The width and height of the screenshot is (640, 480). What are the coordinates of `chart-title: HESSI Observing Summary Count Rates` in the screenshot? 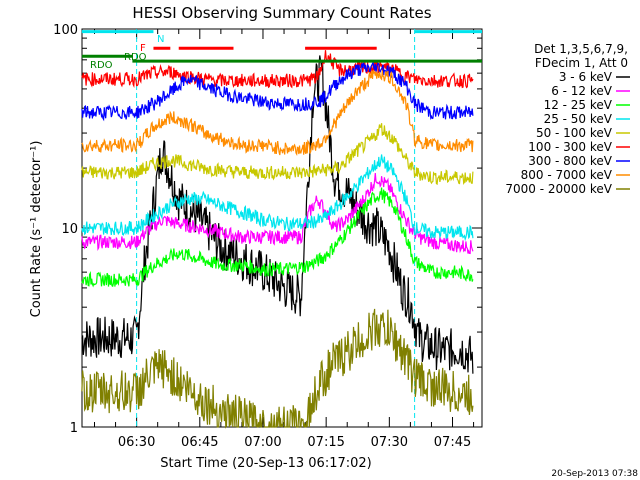 It's located at (281, 13).